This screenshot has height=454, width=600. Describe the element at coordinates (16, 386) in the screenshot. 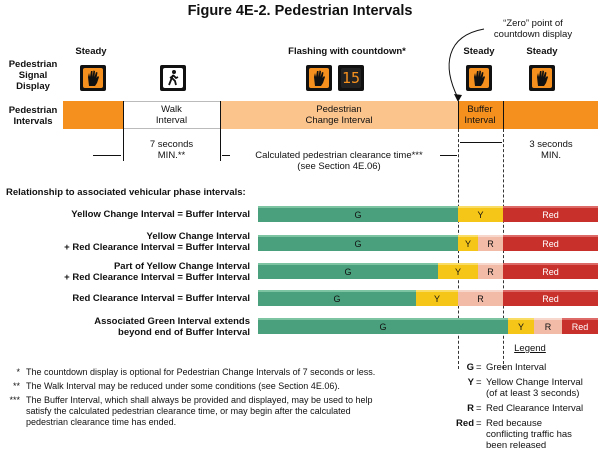

I see `footnote-mark-2: **` at that location.